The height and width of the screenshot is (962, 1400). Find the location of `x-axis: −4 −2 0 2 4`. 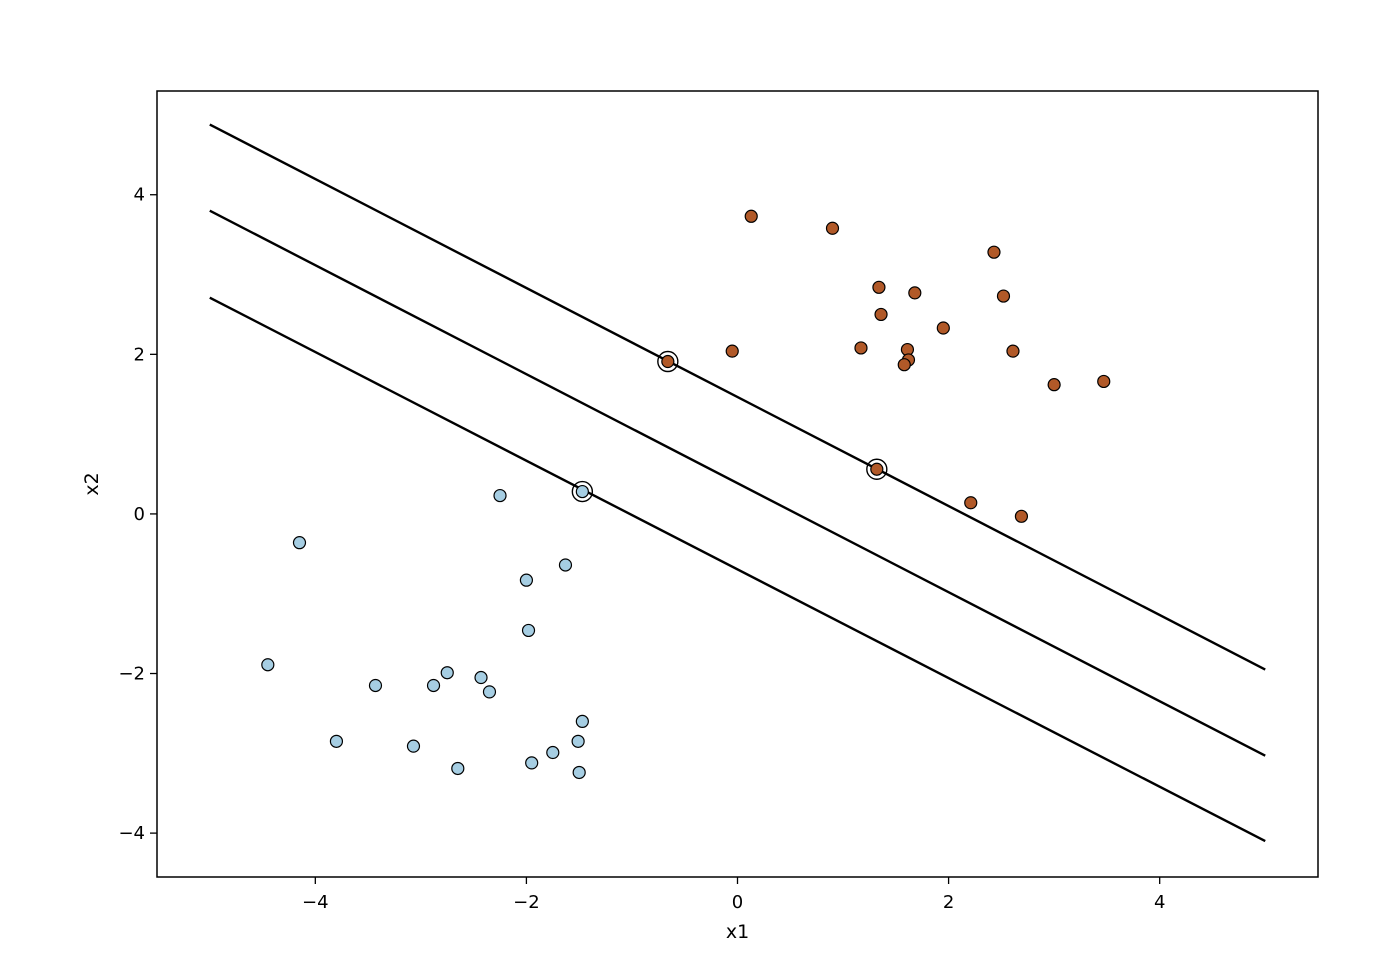

x-axis: −4 −2 0 2 4 is located at coordinates (733, 895).